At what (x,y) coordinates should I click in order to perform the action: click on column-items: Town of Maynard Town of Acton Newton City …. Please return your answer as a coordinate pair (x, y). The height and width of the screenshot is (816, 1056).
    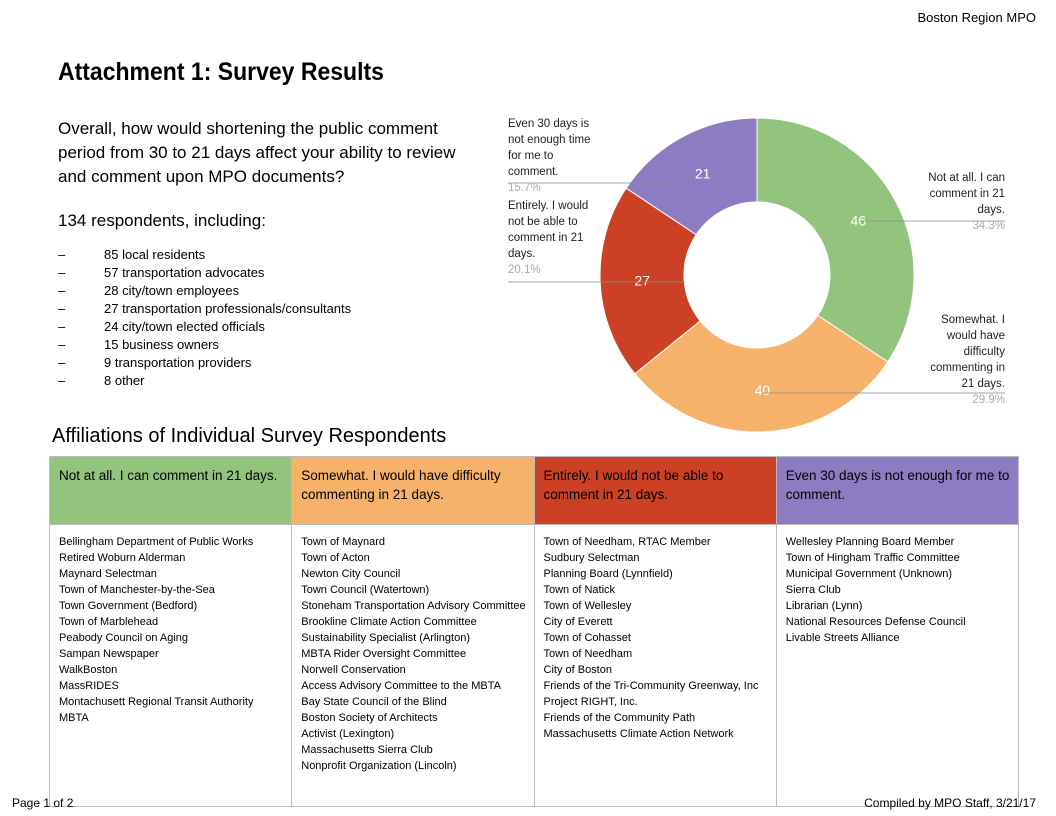
    Looking at the image, I should click on (413, 665).